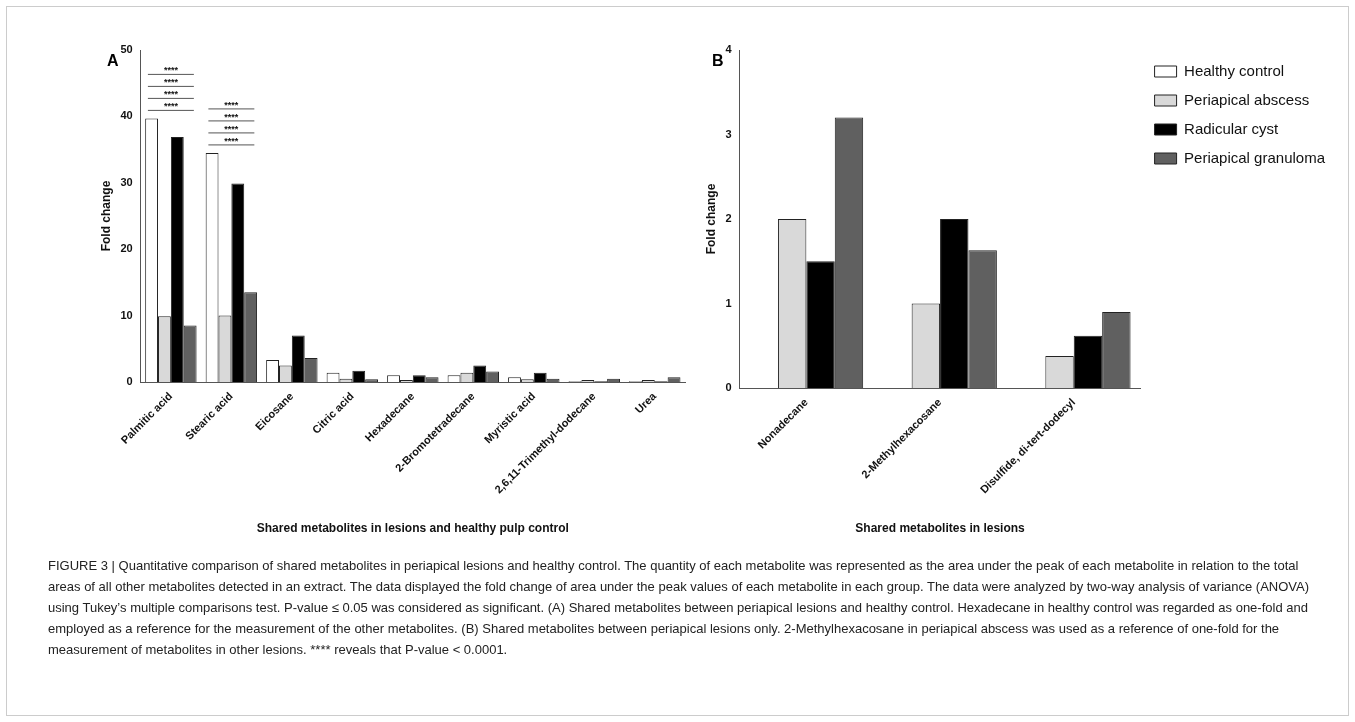 This screenshot has width=1355, height=722. Describe the element at coordinates (1247, 99) in the screenshot. I see `legend-label: Periapical abscess` at that location.